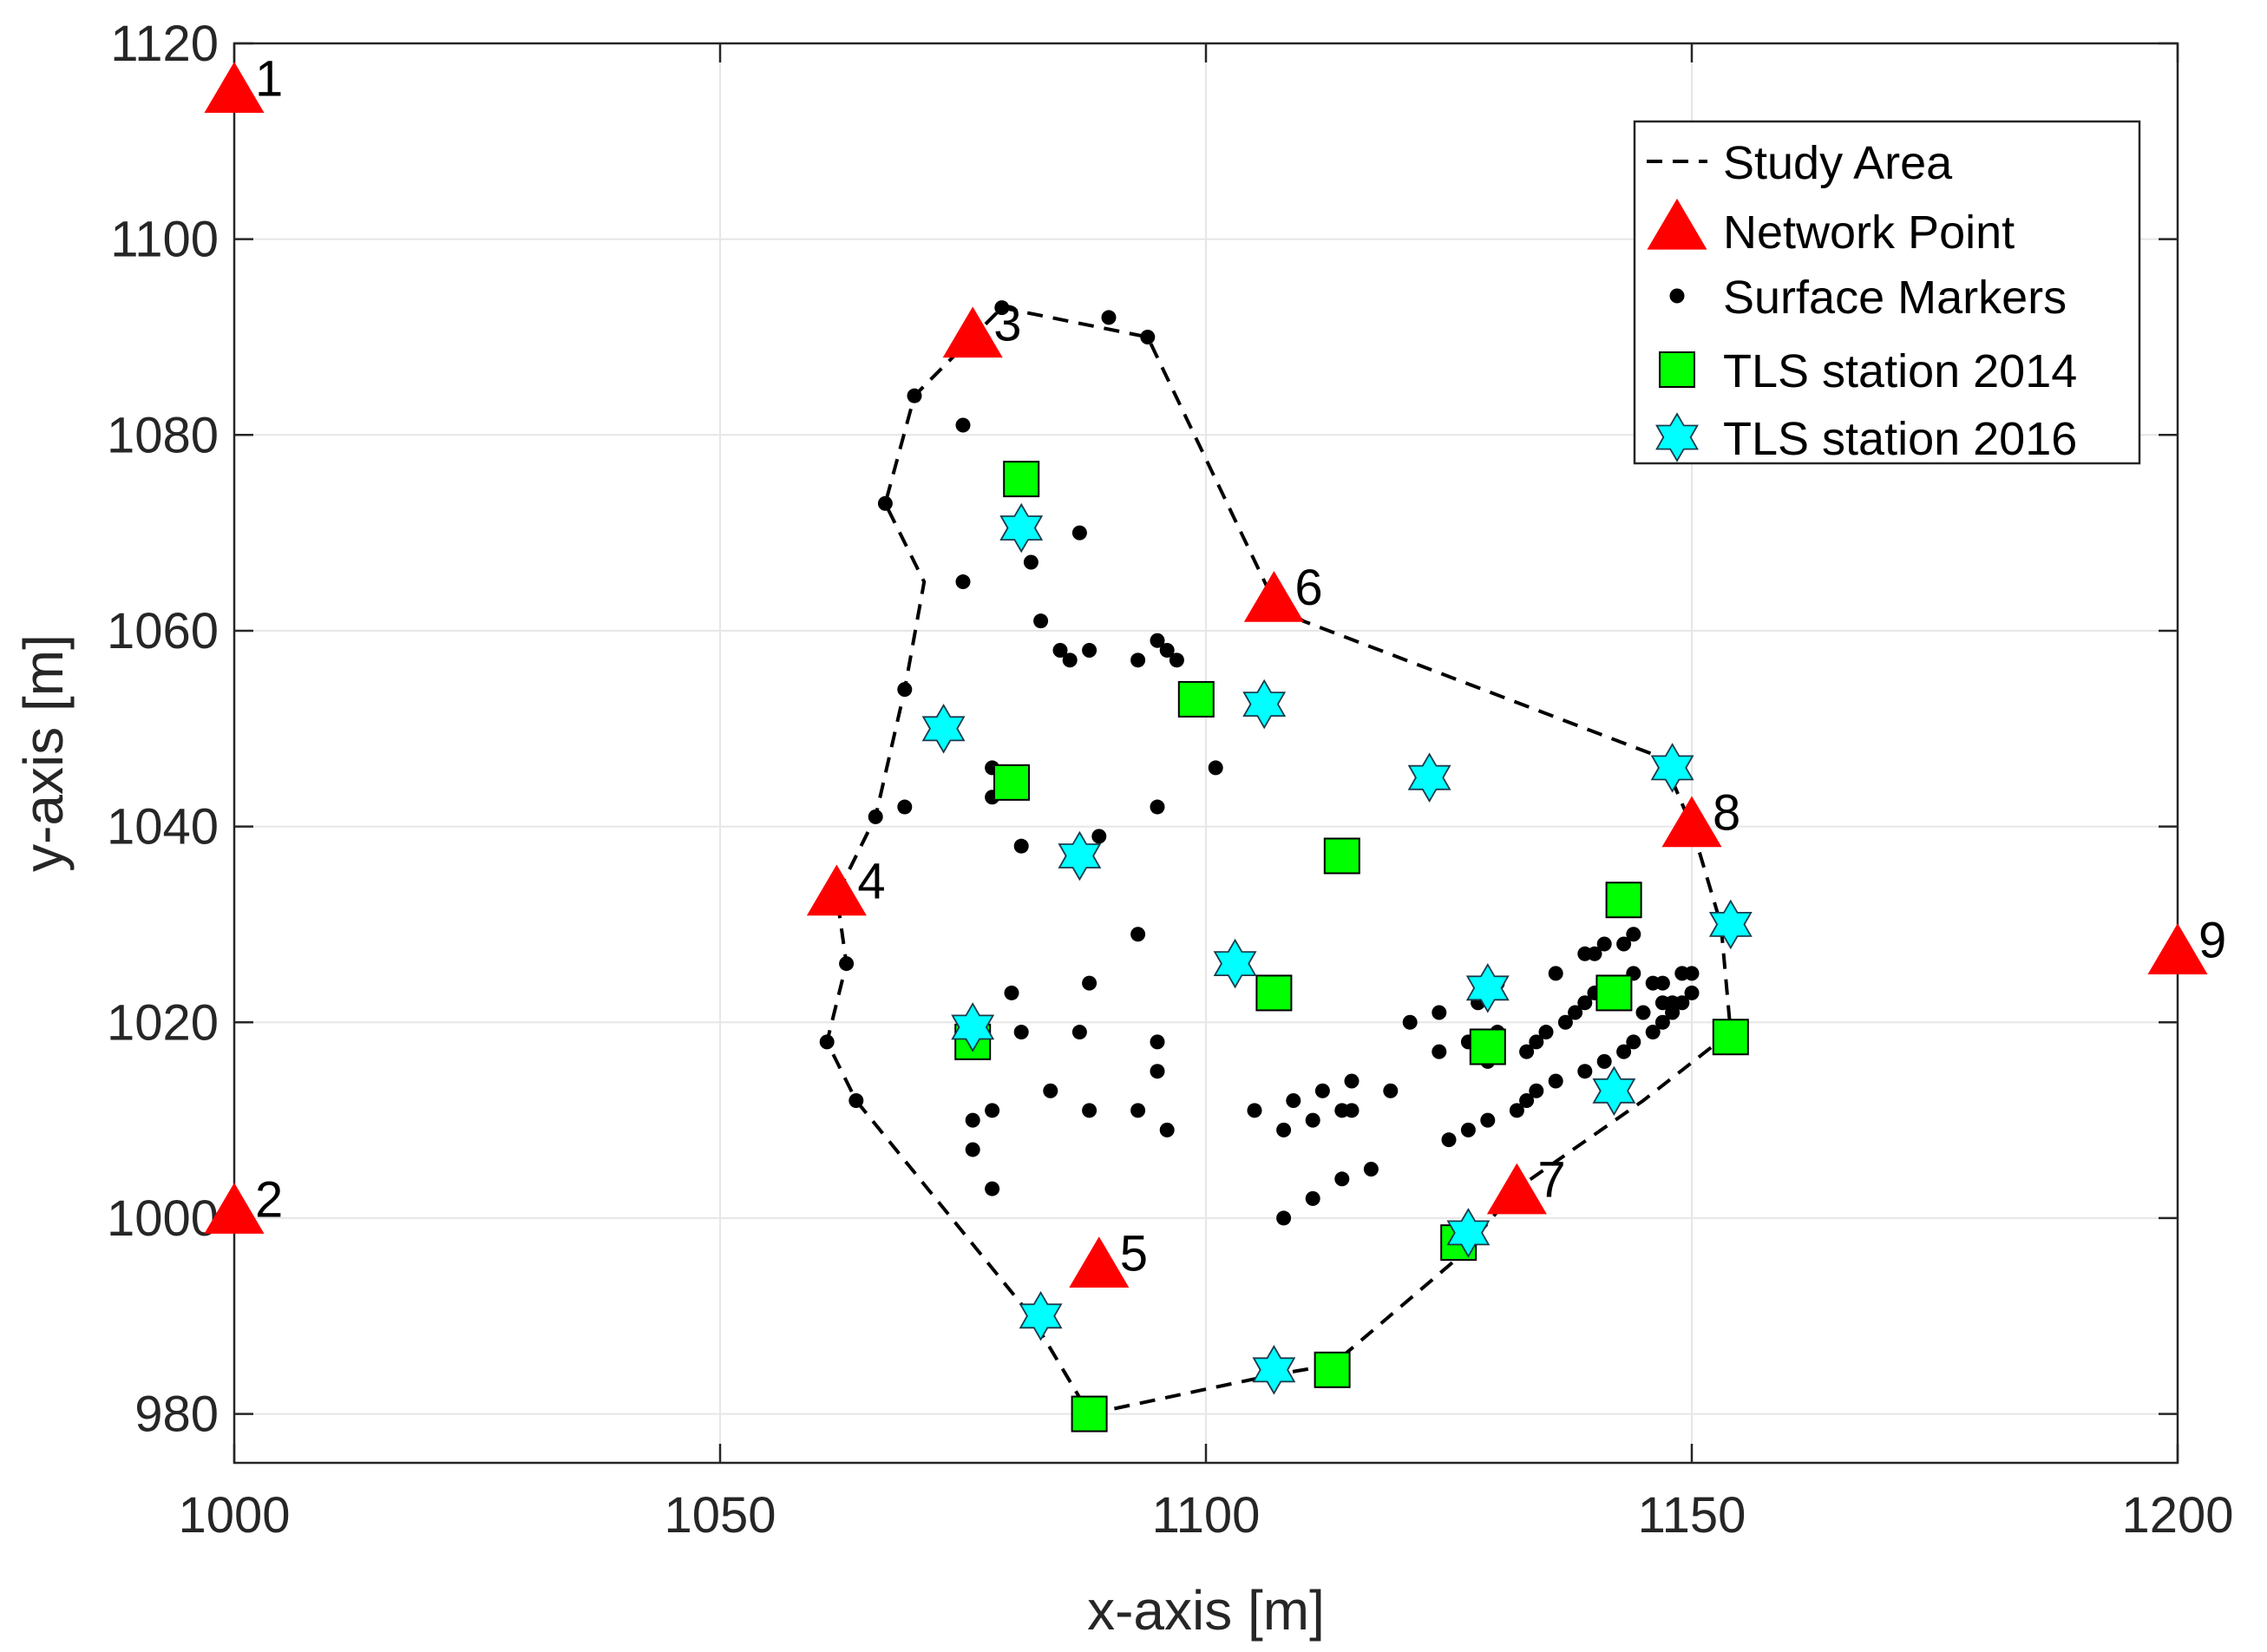 The image size is (2267, 1652). Describe the element at coordinates (43, 753) in the screenshot. I see `y-axis-title: y-axis [m]` at that location.